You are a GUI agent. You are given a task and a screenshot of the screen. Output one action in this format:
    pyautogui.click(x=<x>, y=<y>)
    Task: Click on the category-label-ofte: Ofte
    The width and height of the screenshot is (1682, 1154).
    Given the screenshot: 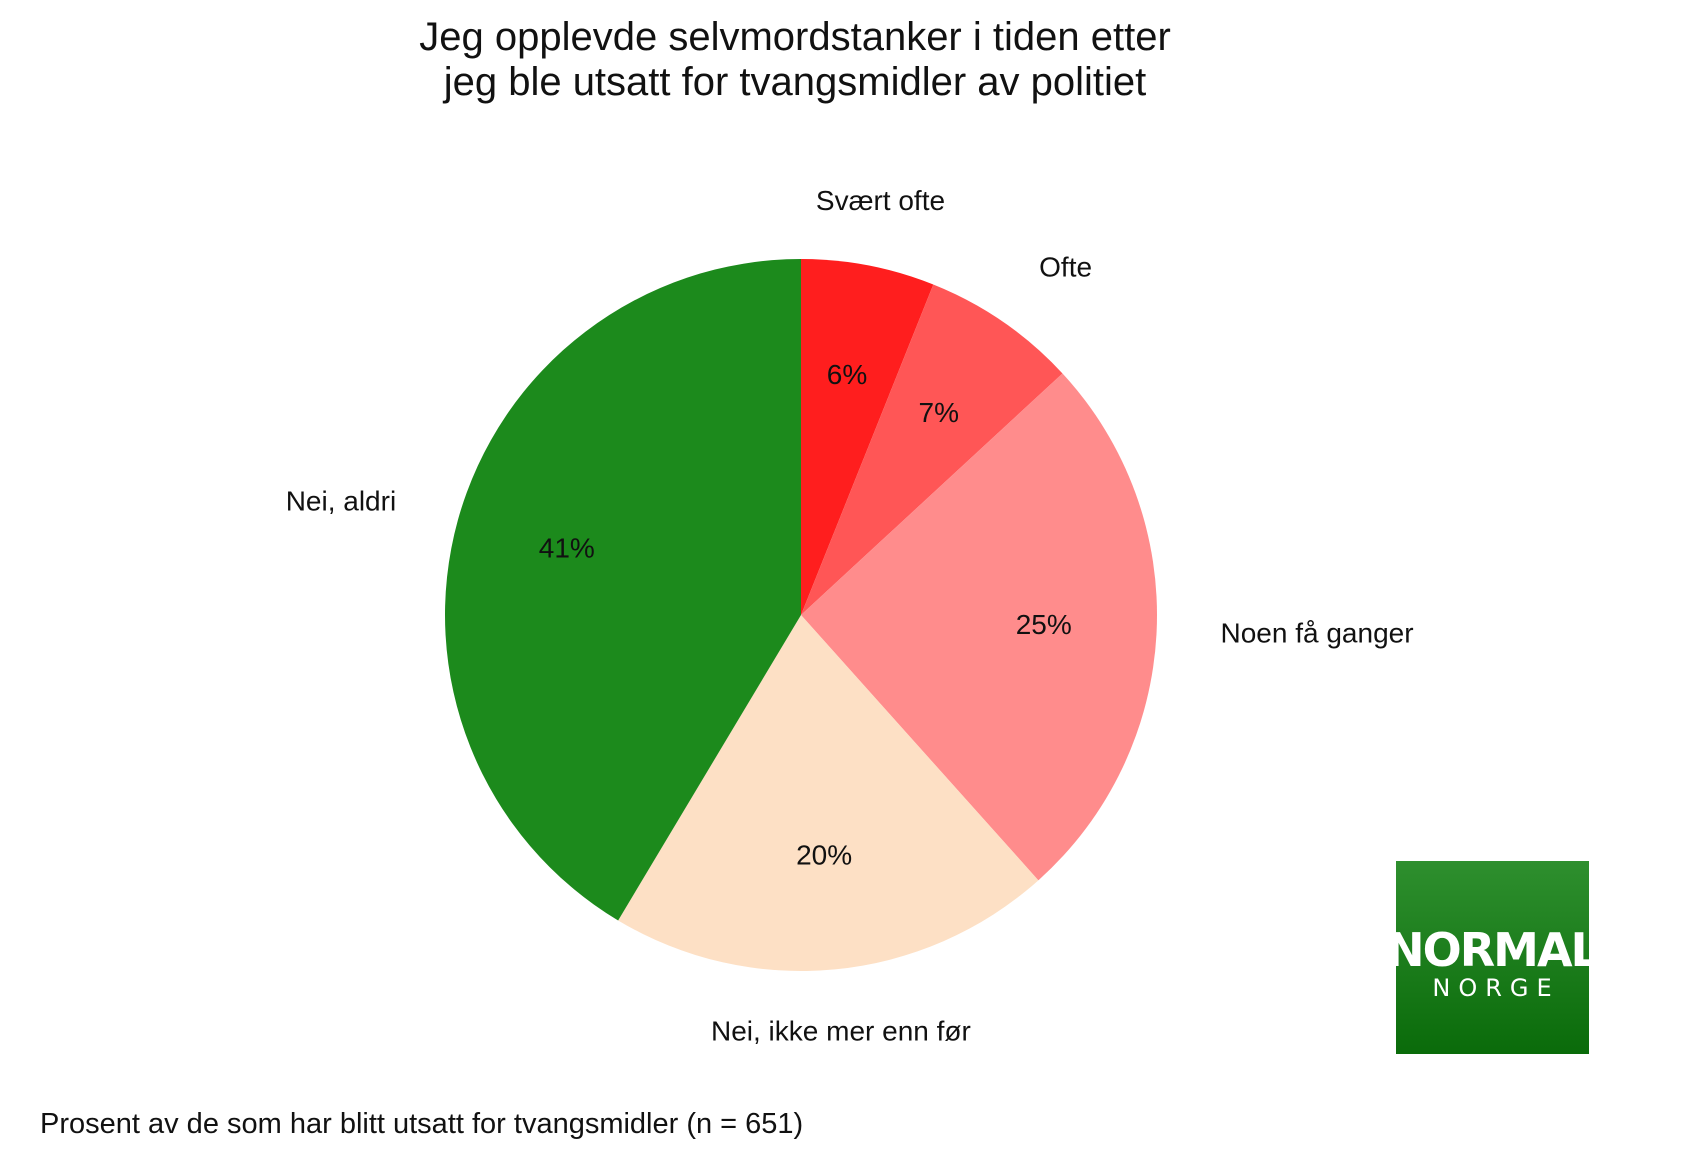 What is the action you would take?
    pyautogui.click(x=1065, y=266)
    